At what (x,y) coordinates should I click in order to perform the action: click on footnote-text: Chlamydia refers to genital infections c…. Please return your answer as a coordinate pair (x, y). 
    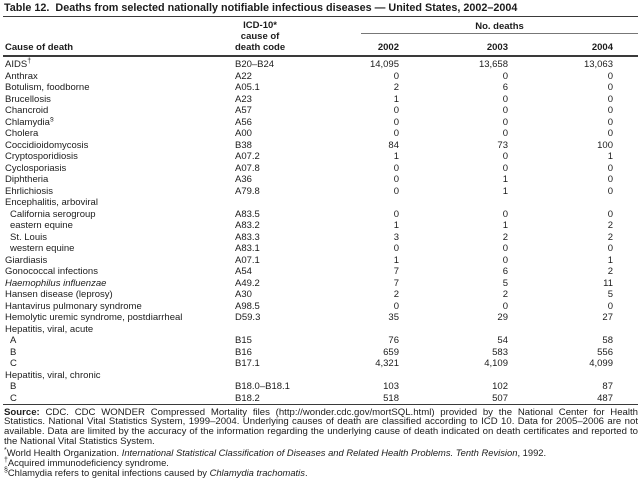
    Looking at the image, I should click on (108, 472).